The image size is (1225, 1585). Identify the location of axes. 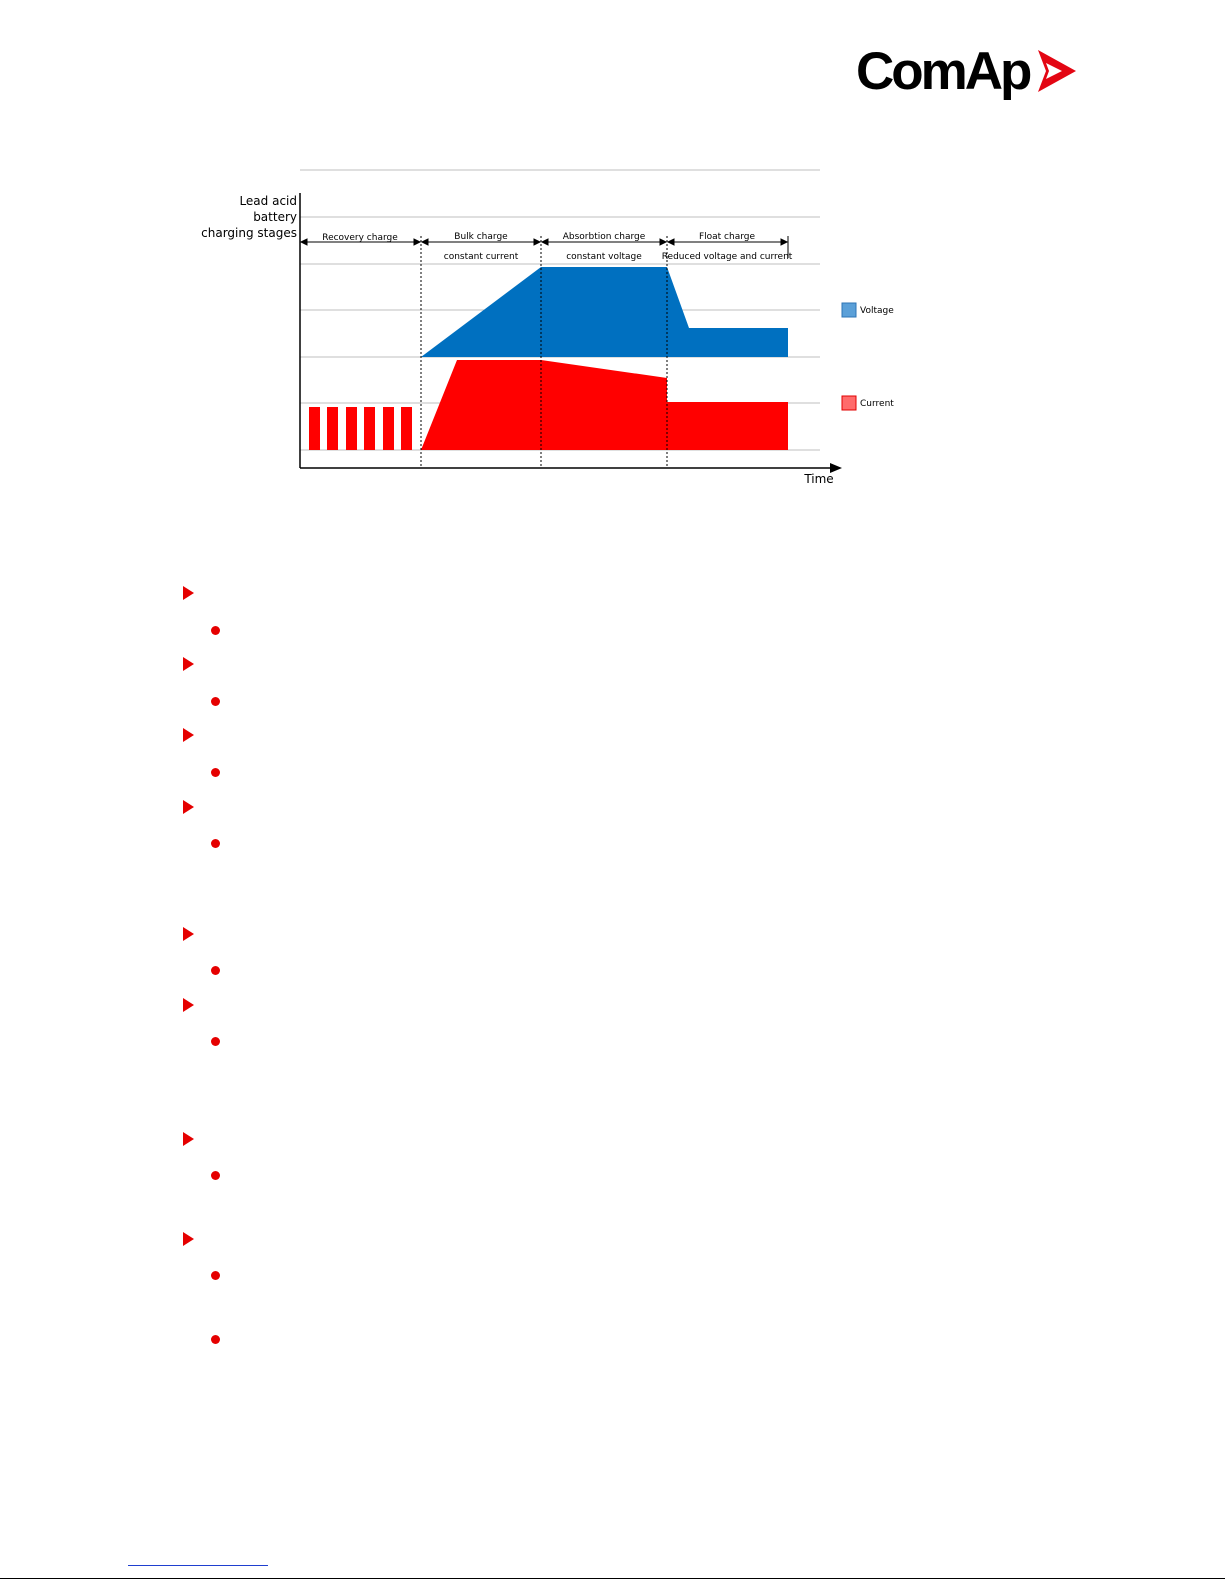
(565, 331).